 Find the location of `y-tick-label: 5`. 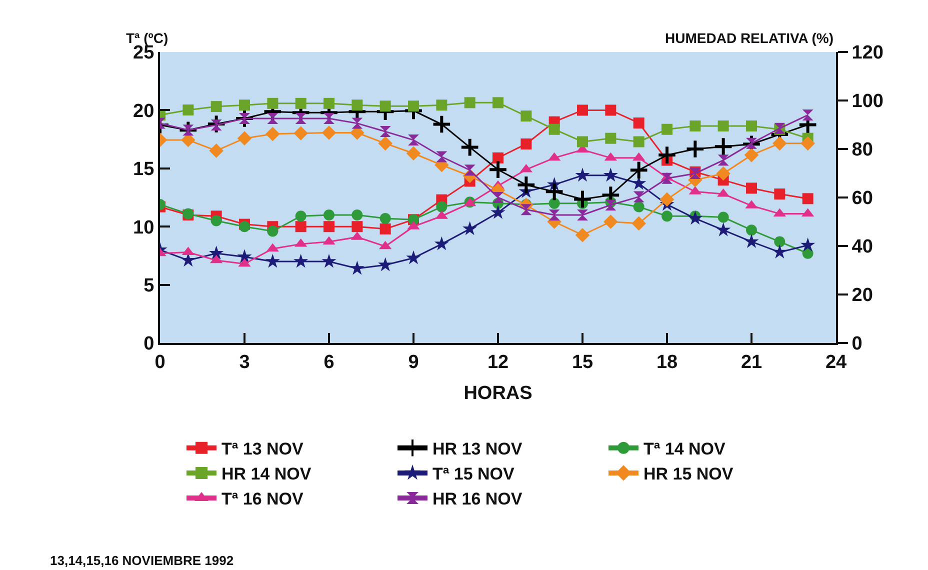

y-tick-label: 5 is located at coordinates (149, 285).